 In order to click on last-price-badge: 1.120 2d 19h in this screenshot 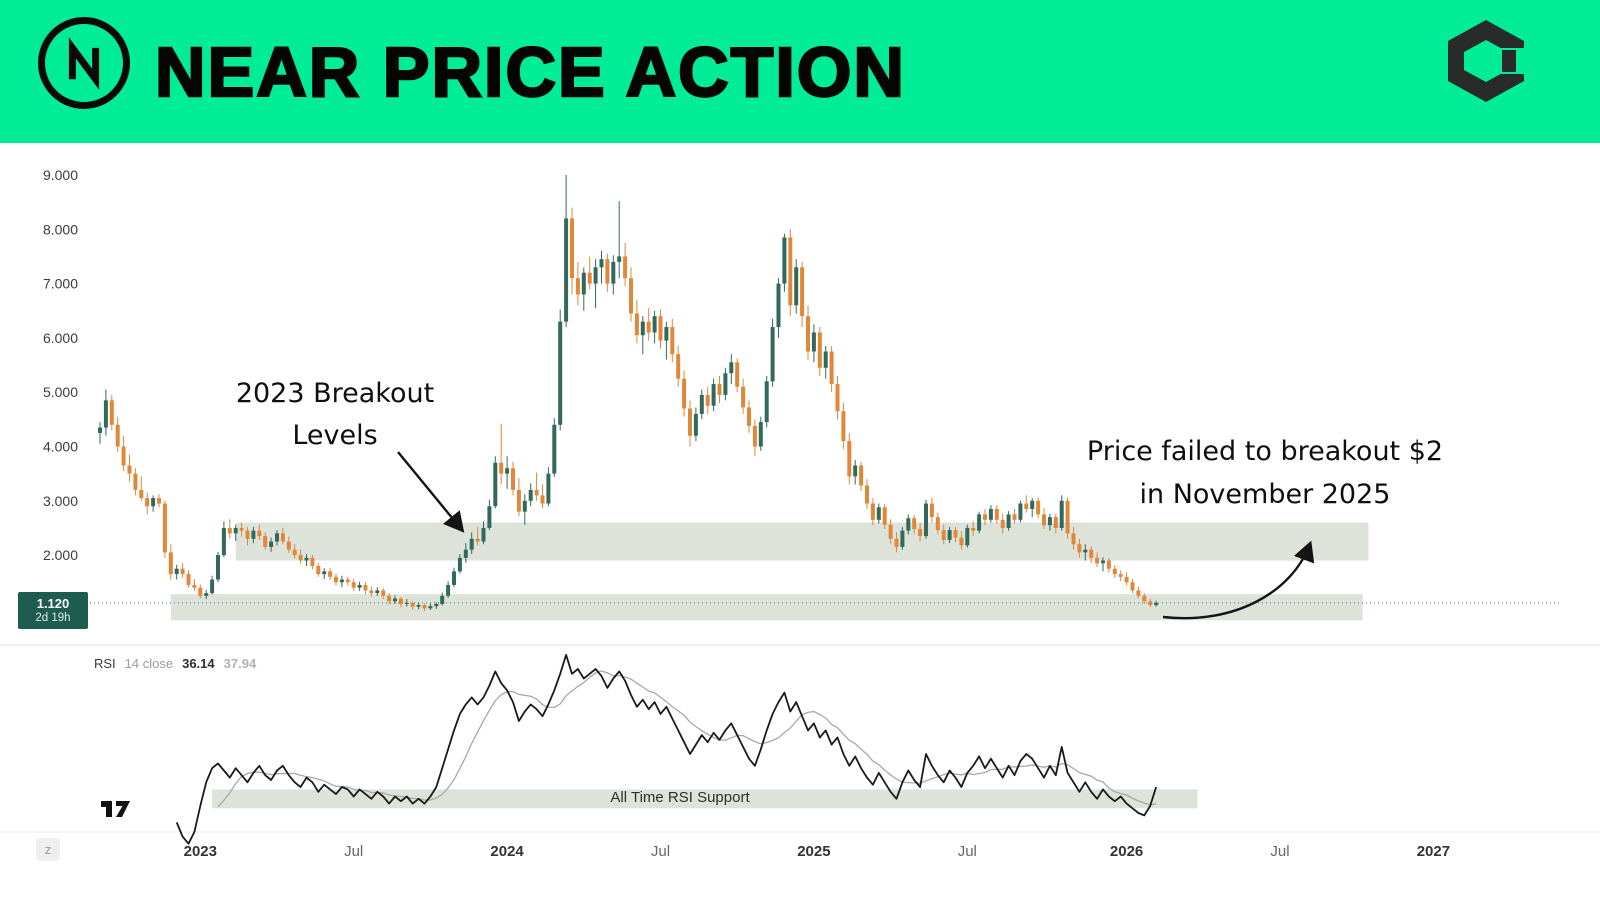, I will do `click(53, 610)`.